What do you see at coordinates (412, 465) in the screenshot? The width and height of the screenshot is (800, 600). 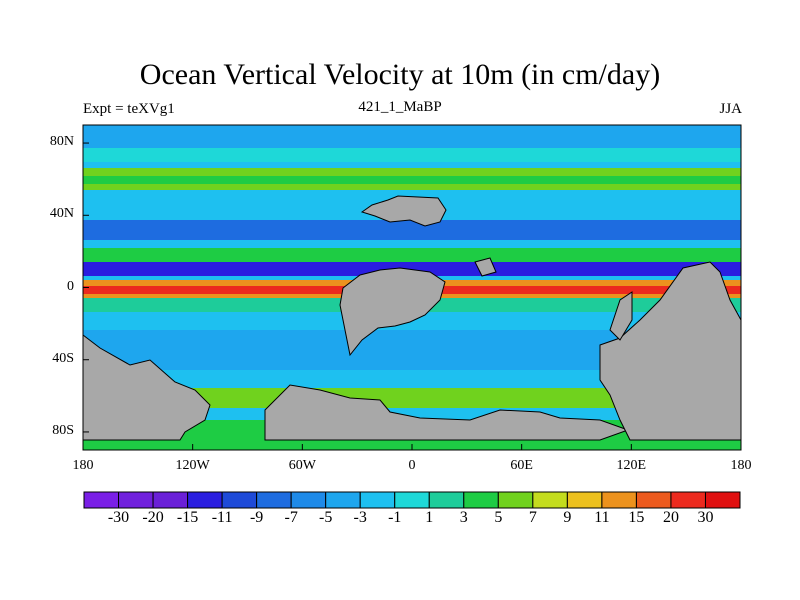 I see `longitude-label: 0` at bounding box center [412, 465].